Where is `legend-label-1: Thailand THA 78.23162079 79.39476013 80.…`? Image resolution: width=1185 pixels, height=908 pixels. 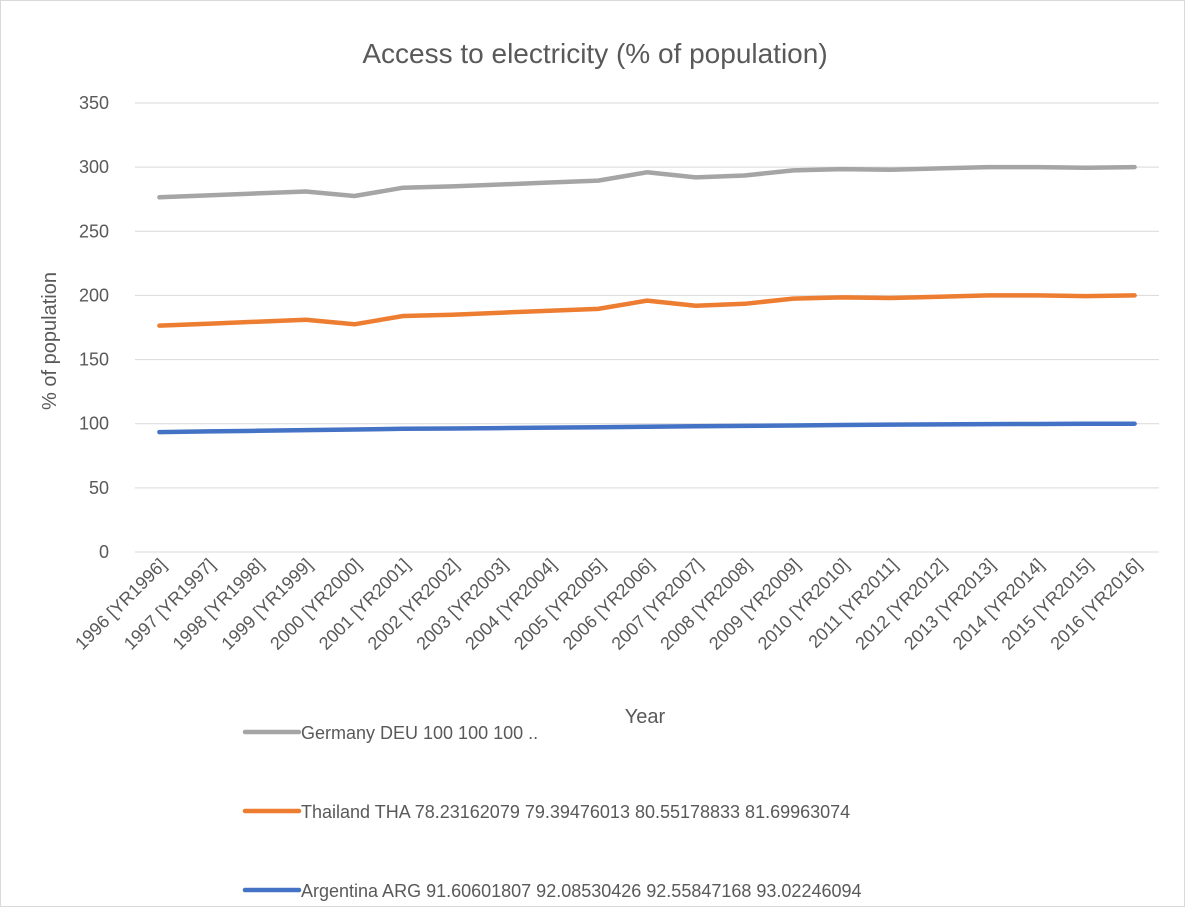 legend-label-1: Thailand THA 78.23162079 79.39476013 80.… is located at coordinates (575, 812).